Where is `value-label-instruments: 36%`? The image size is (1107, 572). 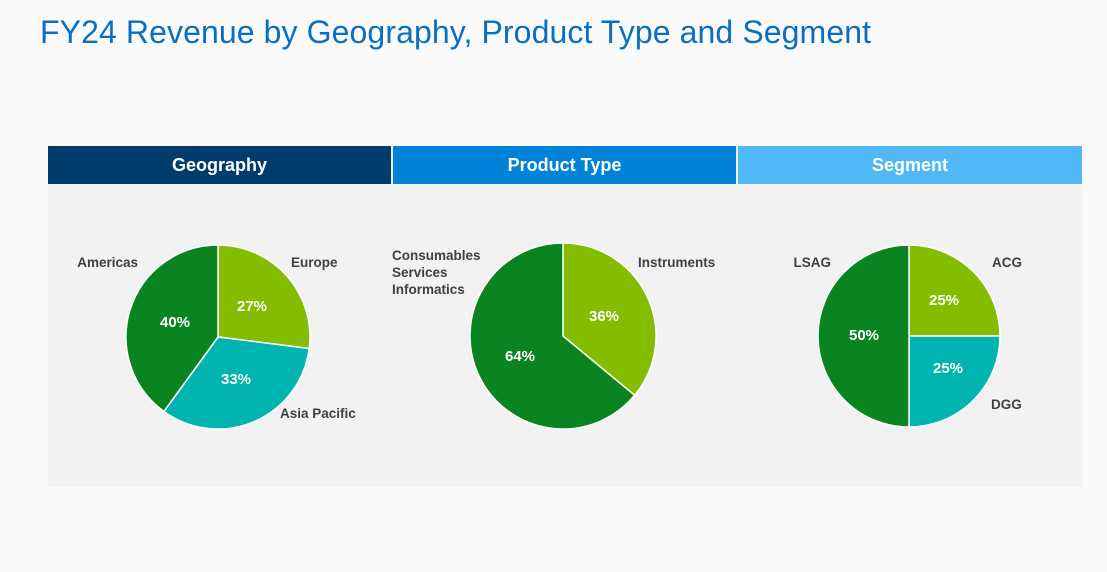 value-label-instruments: 36% is located at coordinates (604, 316).